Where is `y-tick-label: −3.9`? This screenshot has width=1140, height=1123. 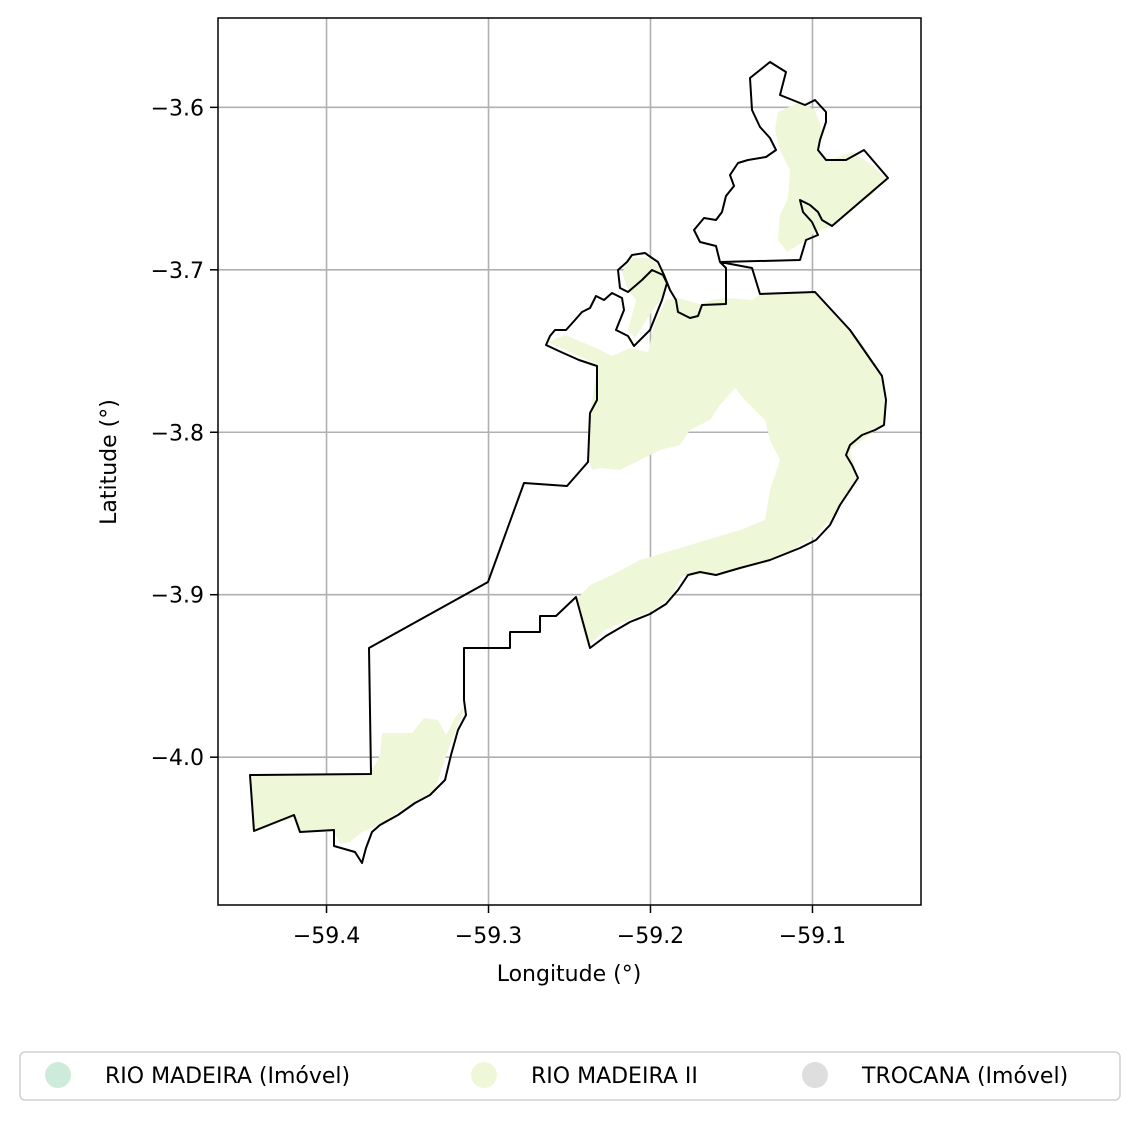
y-tick-label: −3.9 is located at coordinates (177, 596).